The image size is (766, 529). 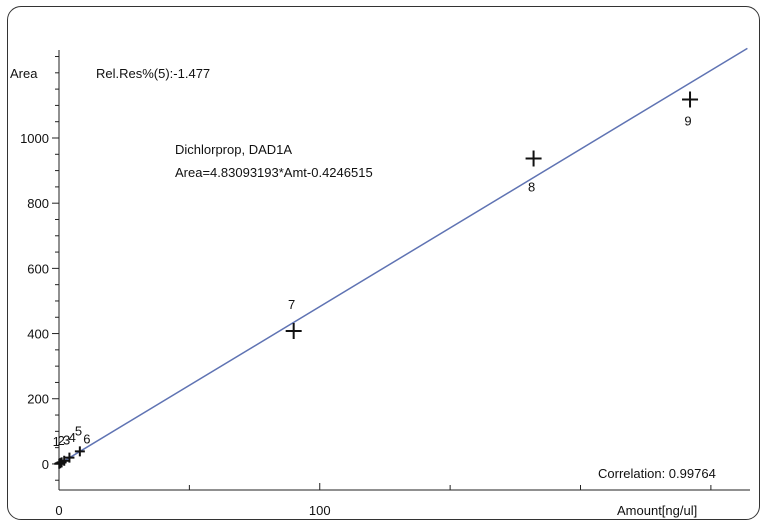 What do you see at coordinates (531, 187) in the screenshot?
I see `data-point-label: 8` at bounding box center [531, 187].